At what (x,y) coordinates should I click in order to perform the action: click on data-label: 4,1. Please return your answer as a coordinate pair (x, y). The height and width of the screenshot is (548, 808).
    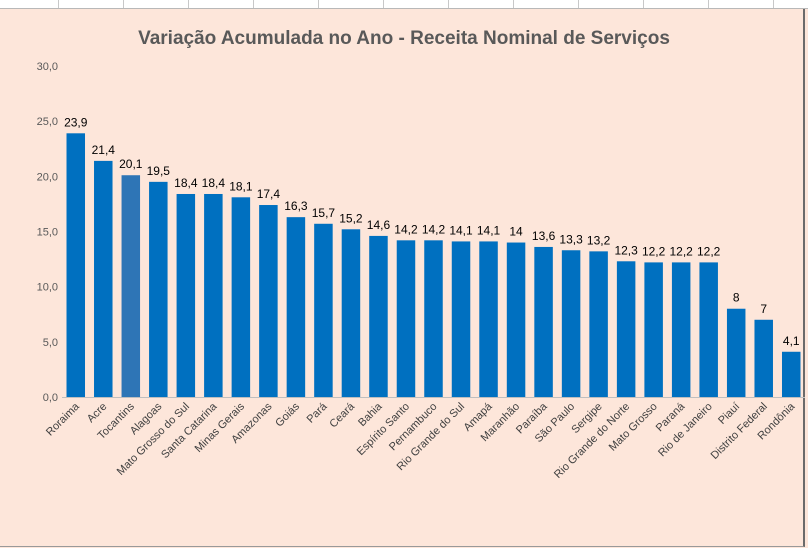
    Looking at the image, I should click on (791, 341).